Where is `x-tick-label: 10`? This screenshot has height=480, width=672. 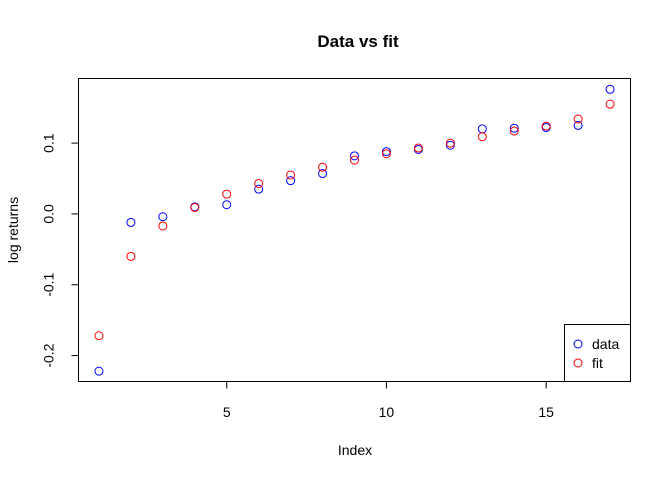 x-tick-label: 10 is located at coordinates (387, 412).